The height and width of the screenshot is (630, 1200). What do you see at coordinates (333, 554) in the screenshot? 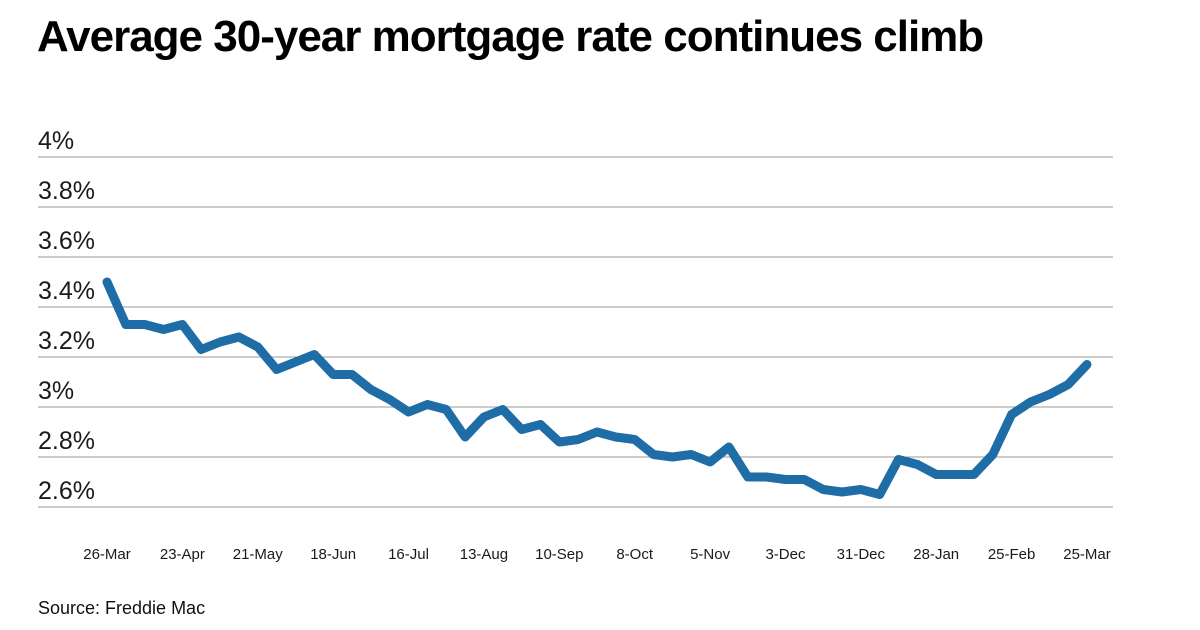
I see `x-axis-label: 18-Jun` at bounding box center [333, 554].